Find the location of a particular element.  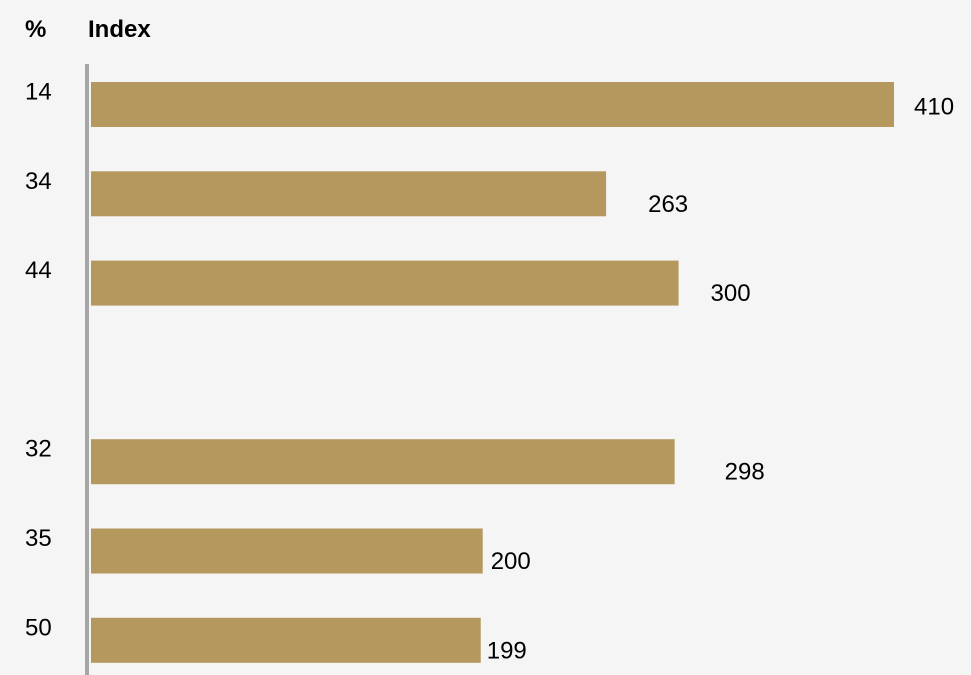

percent-label: 32 is located at coordinates (38, 449).